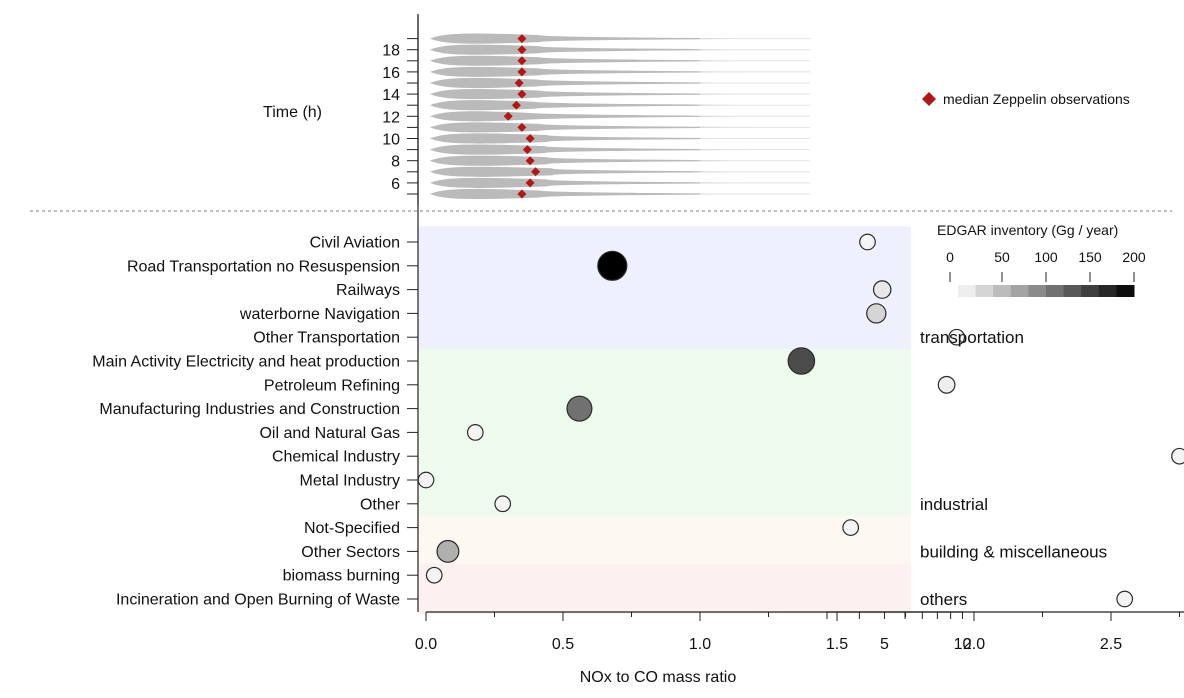 Image resolution: width=1184 pixels, height=698 pixels. I want to click on sector-label: biomass burning, so click(341, 576).